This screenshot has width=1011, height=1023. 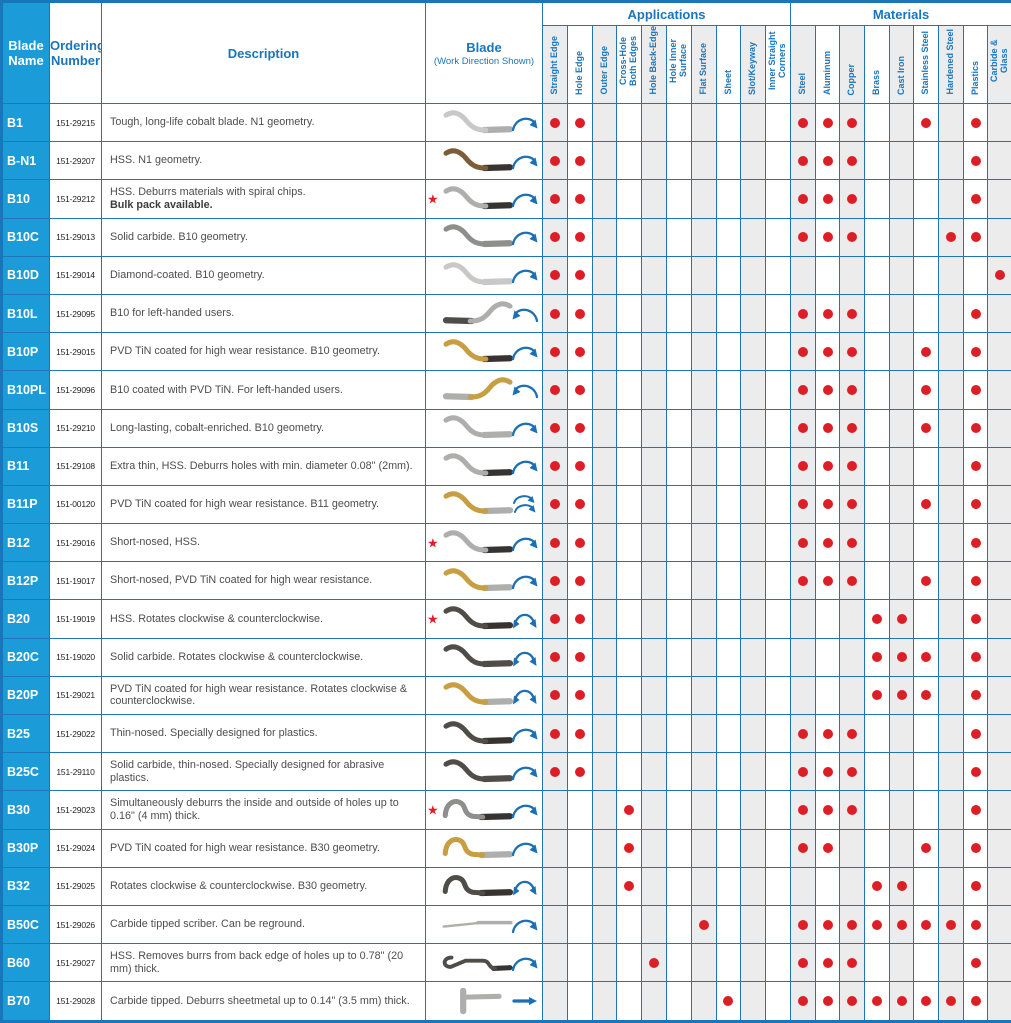 What do you see at coordinates (753, 64) in the screenshot?
I see `column-header-slot-keyway: Slot/Keyway` at bounding box center [753, 64].